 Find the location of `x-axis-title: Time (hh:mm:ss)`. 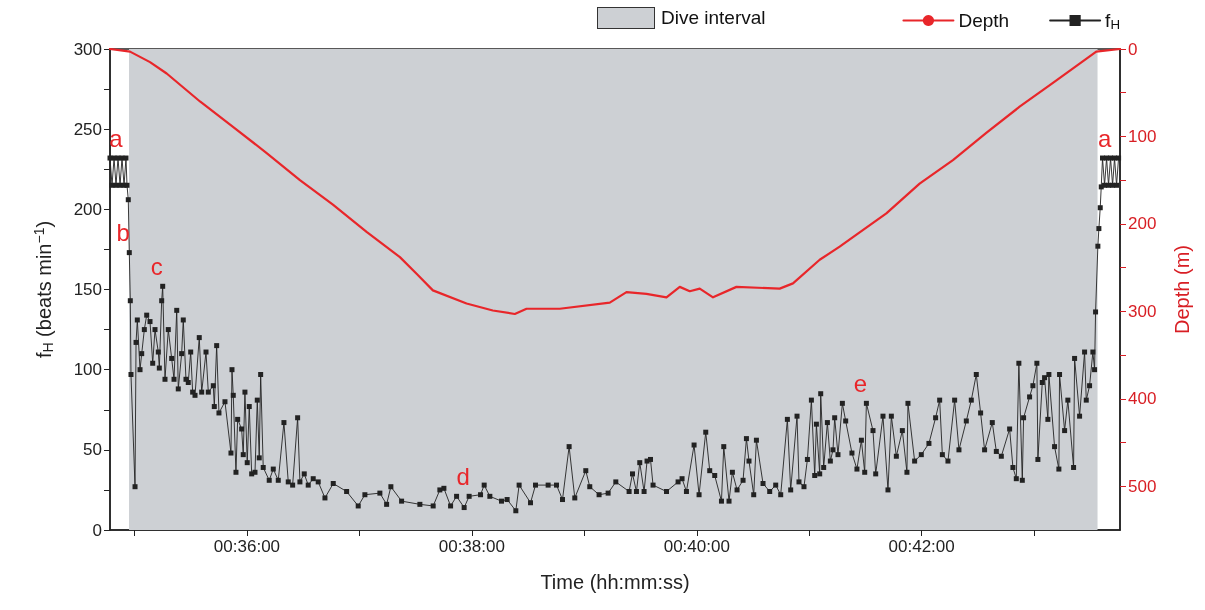

x-axis-title: Time (hh:mm:ss) is located at coordinates (615, 582).